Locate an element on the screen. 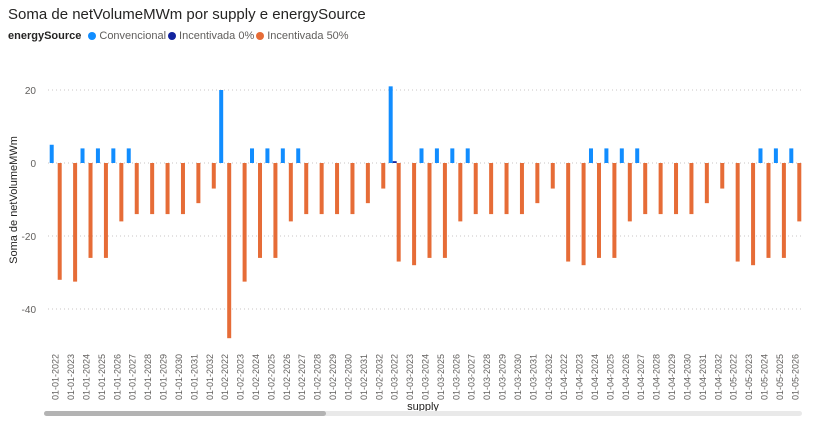 This screenshot has width=838, height=433. y-axis-ticks: 20 0 -20 -40 is located at coordinates (29, 201).